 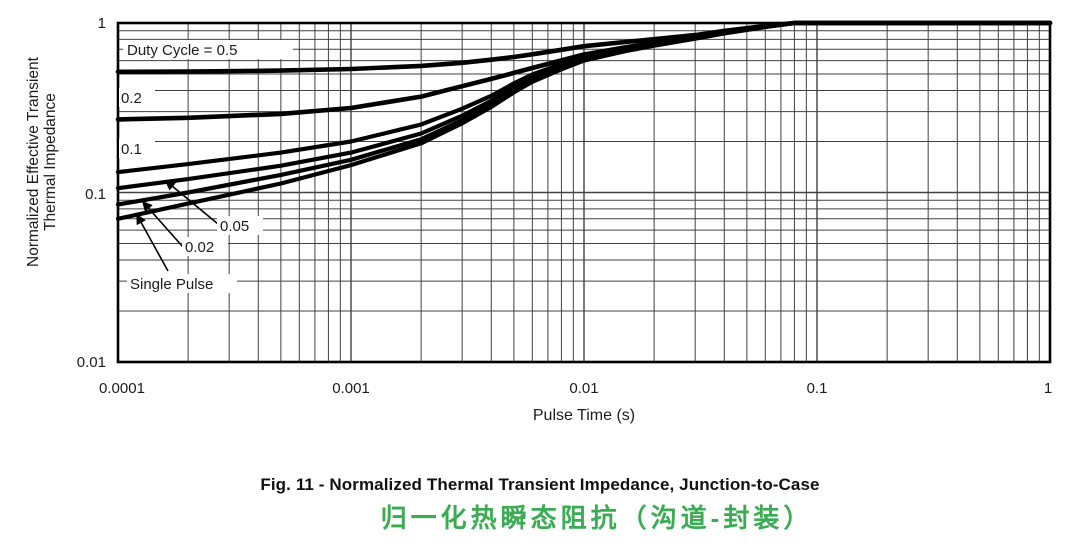 I want to click on curve-label-duty-002: 0.02, so click(x=205, y=246).